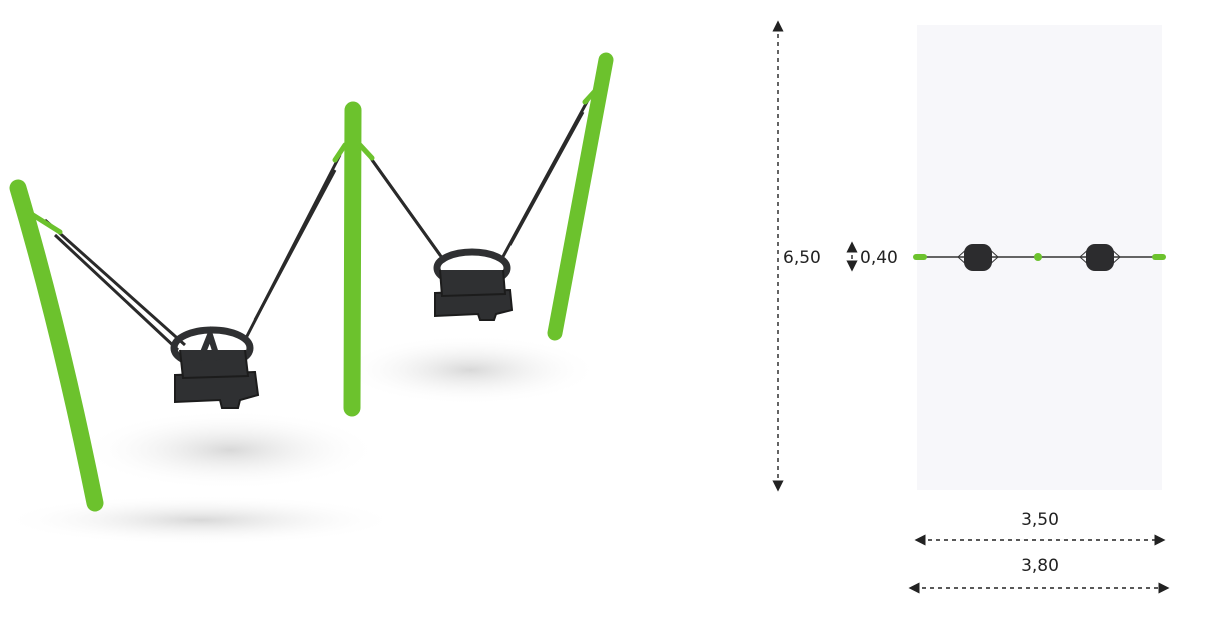  What do you see at coordinates (473, 284) in the screenshot?
I see `seat-right` at bounding box center [473, 284].